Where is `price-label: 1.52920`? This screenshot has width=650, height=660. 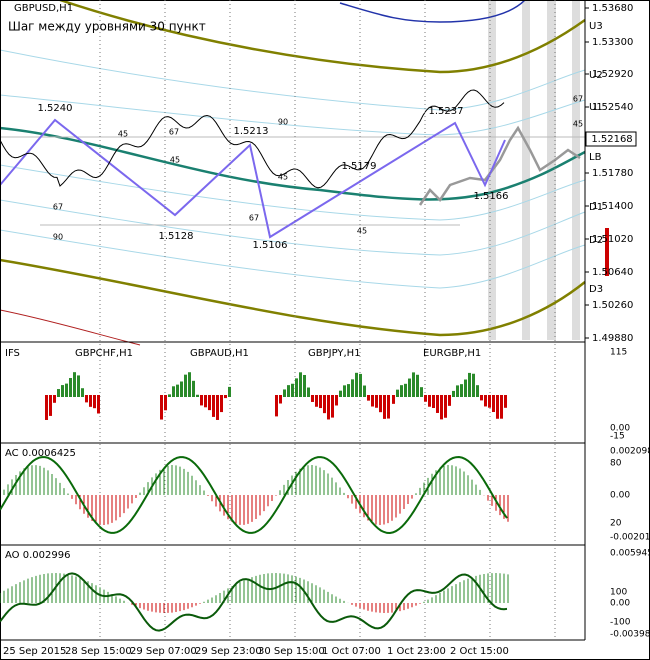
price-label: 1.52920 is located at coordinates (612, 74).